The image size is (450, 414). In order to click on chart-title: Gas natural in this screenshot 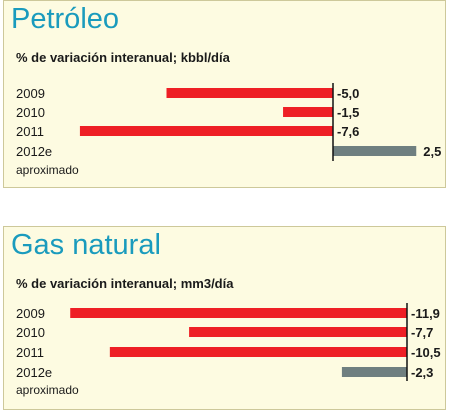, I will do `click(86, 245)`.